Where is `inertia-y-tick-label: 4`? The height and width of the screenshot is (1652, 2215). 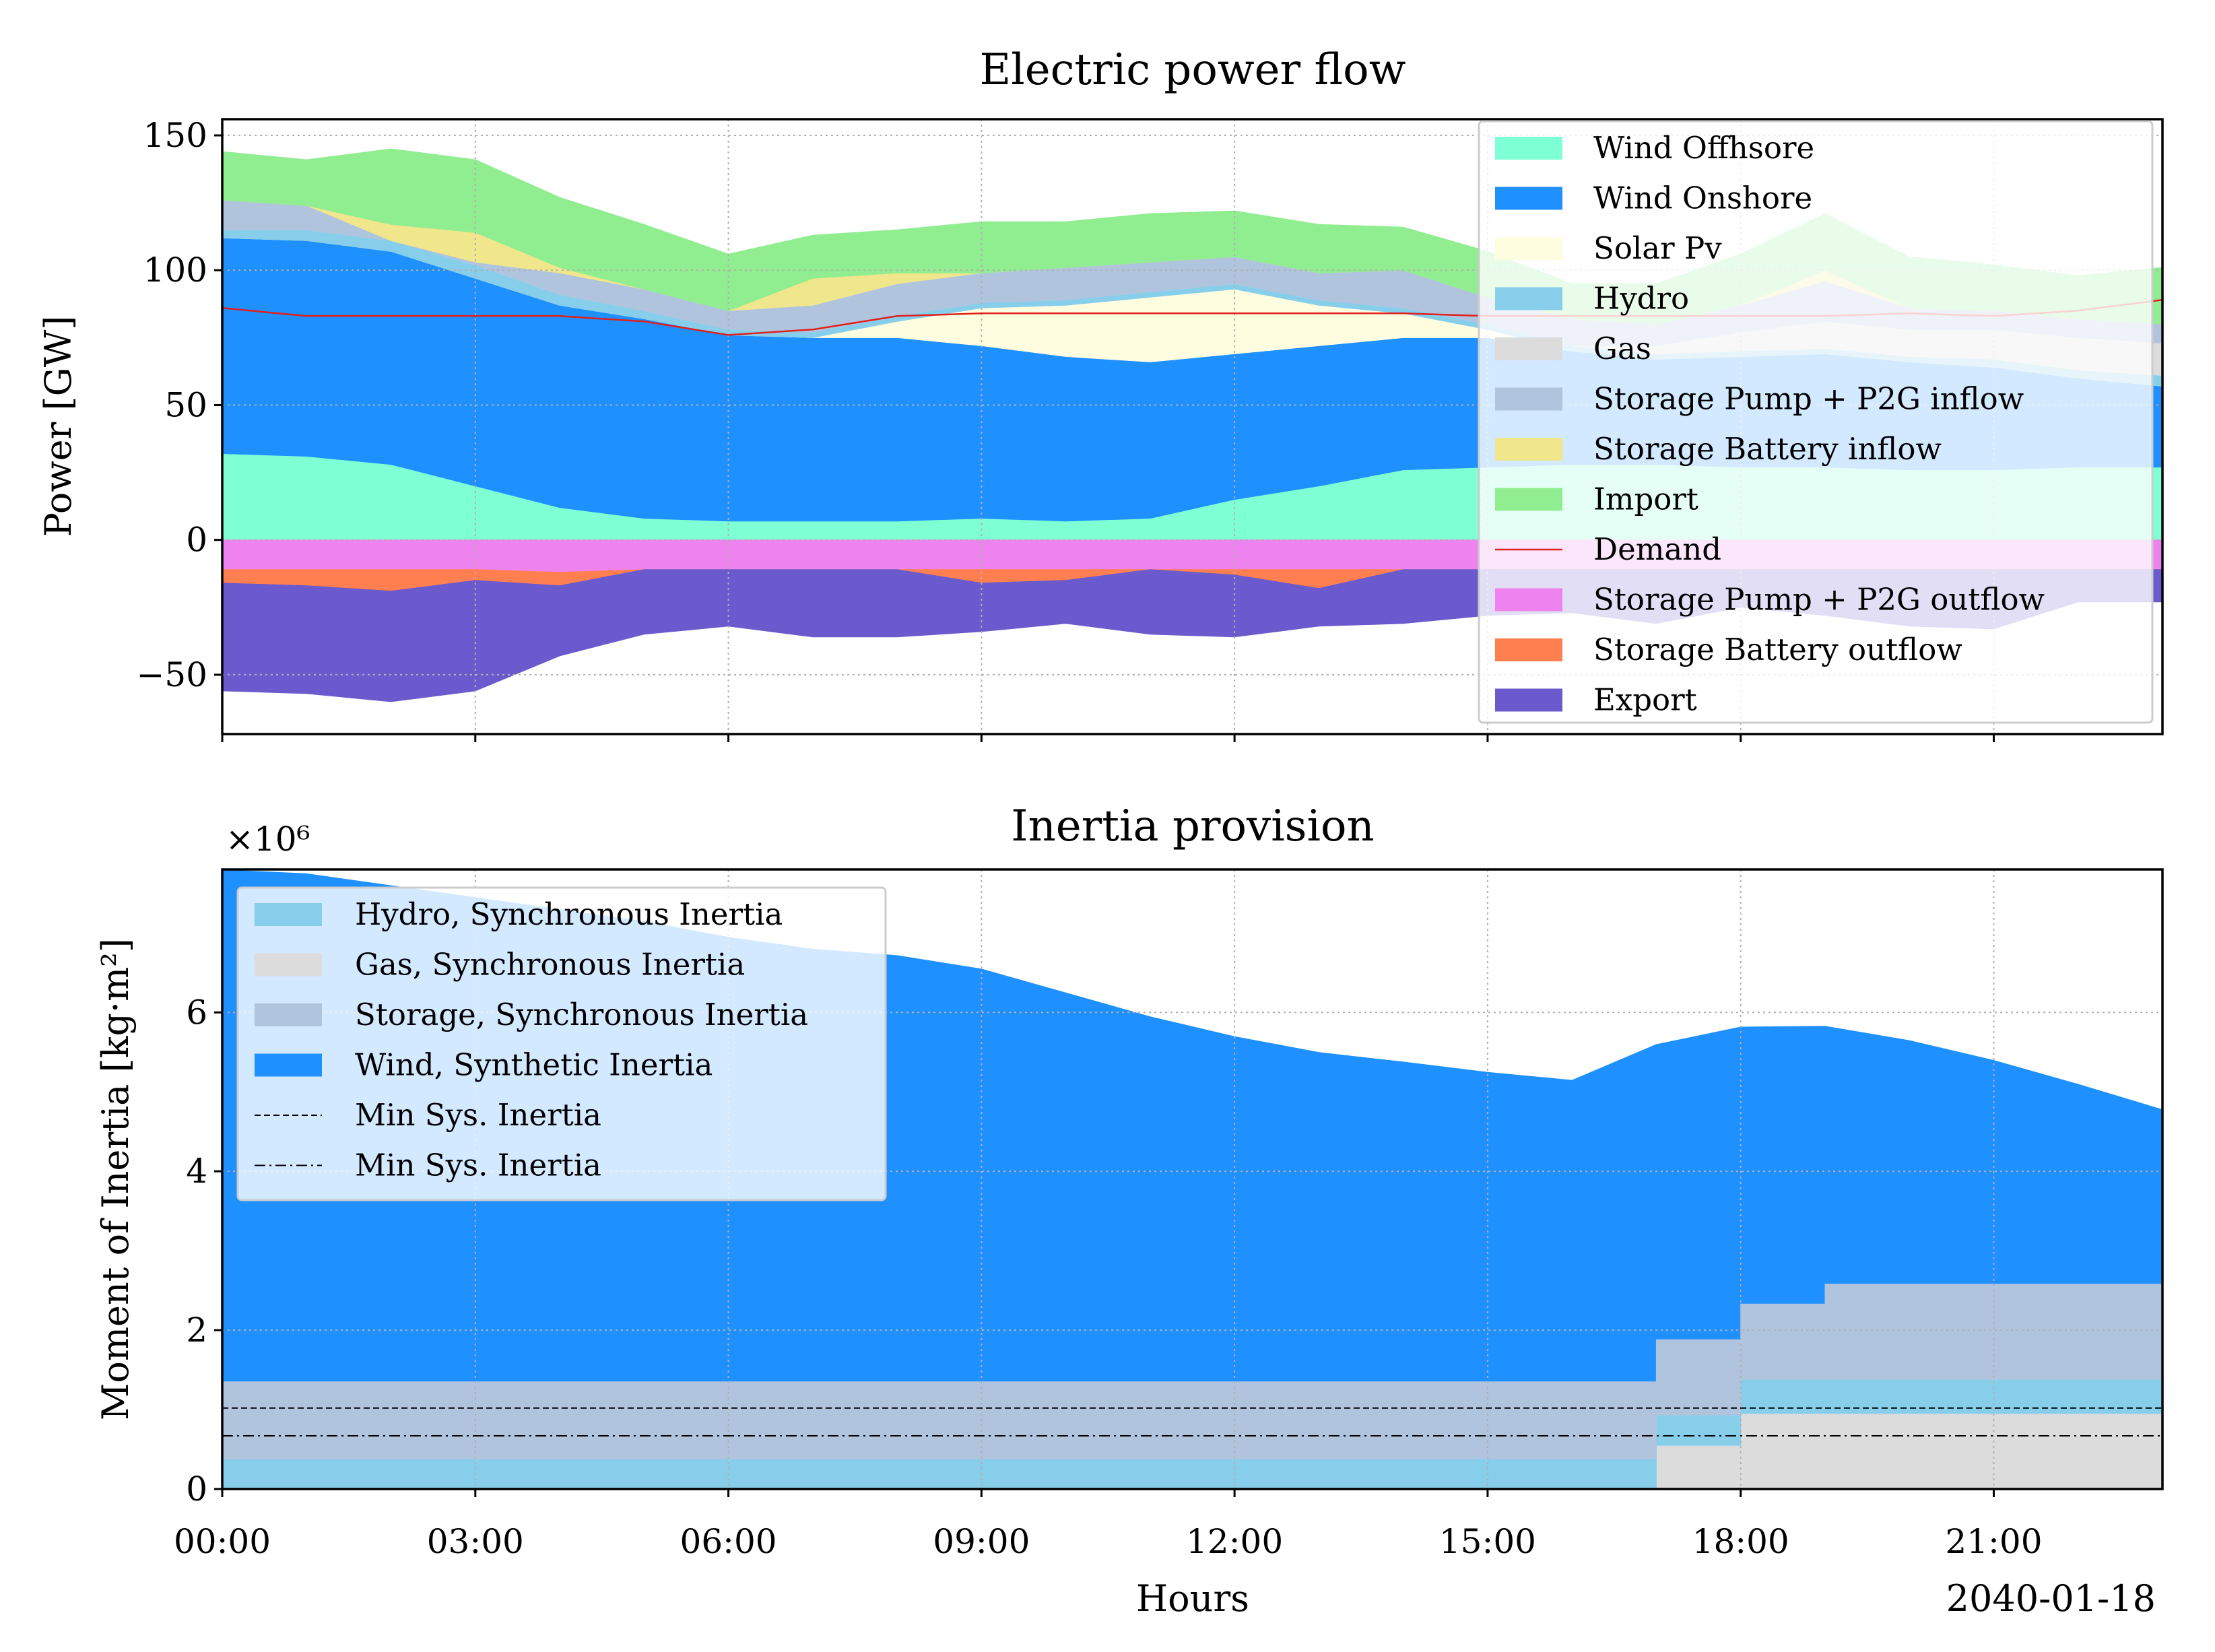 inertia-y-tick-label: 4 is located at coordinates (196, 1171).